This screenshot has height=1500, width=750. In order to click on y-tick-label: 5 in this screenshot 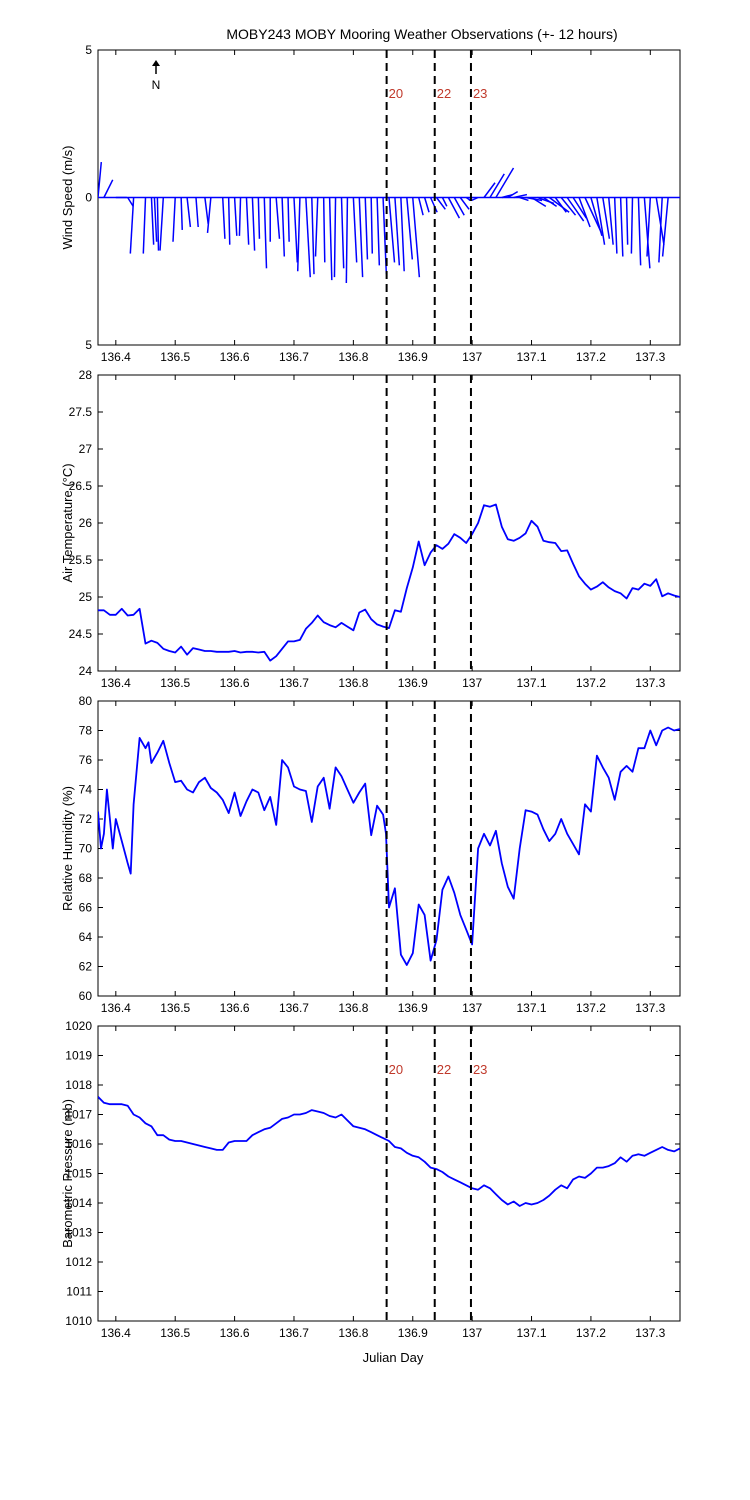, I will do `click(88, 345)`.